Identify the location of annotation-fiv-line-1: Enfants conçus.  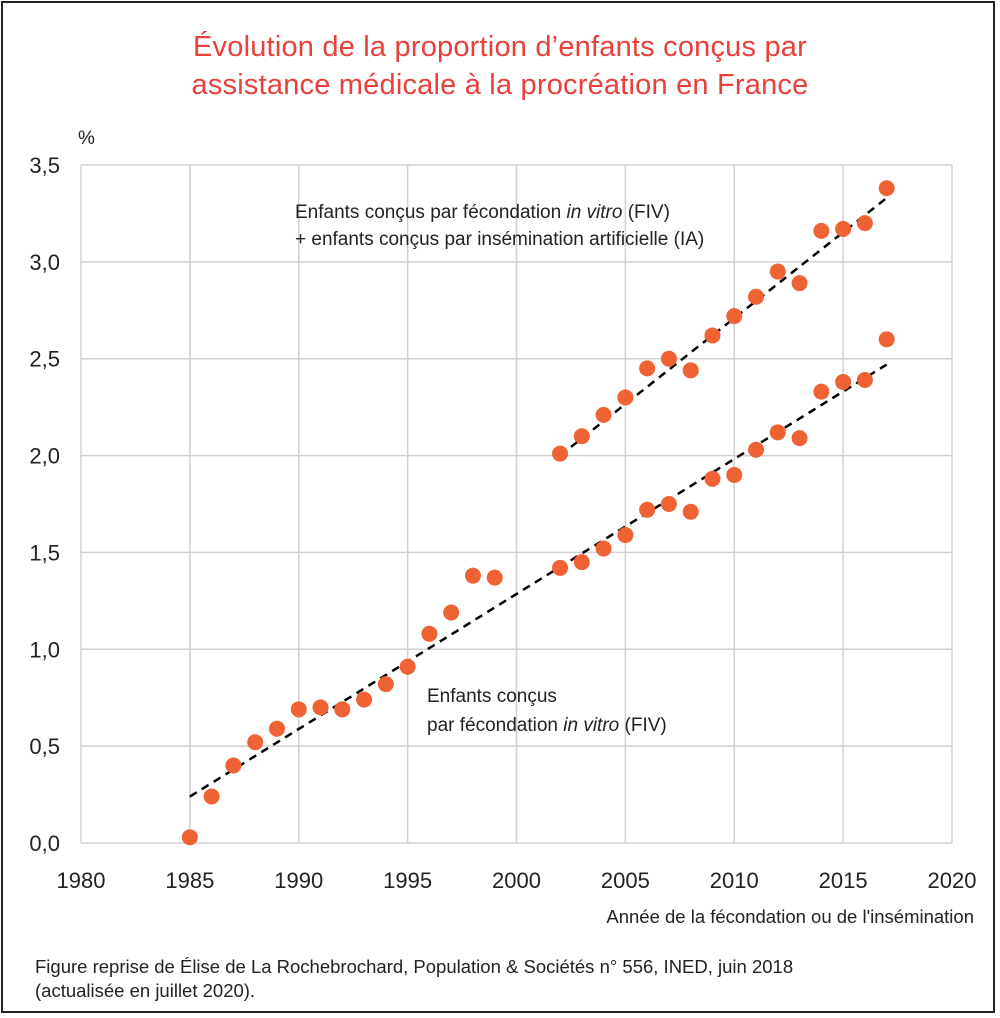
(492, 696).